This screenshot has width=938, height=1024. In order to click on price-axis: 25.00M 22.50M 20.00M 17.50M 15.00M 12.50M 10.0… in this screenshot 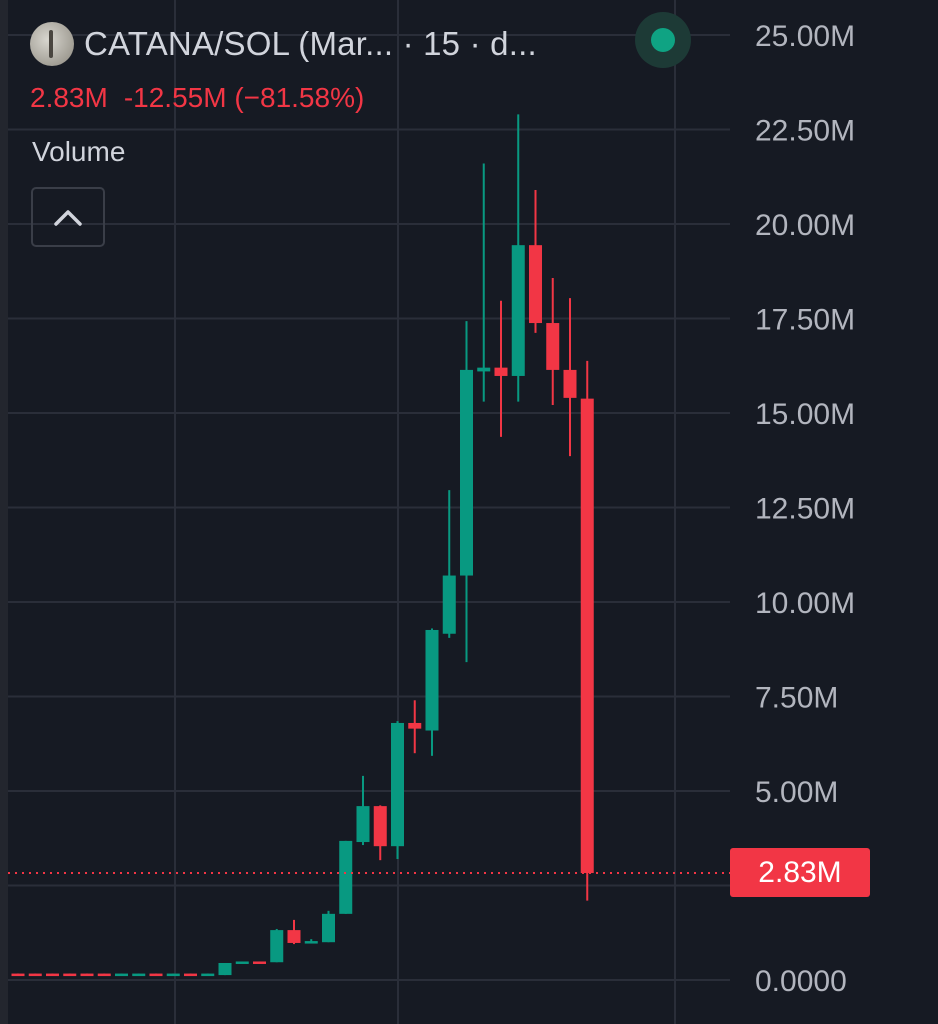, I will do `click(805, 509)`.